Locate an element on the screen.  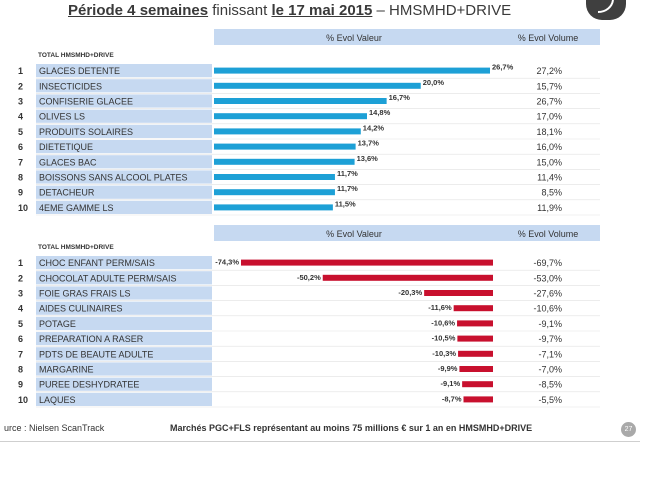
value-label: -74,3% is located at coordinates (227, 262).